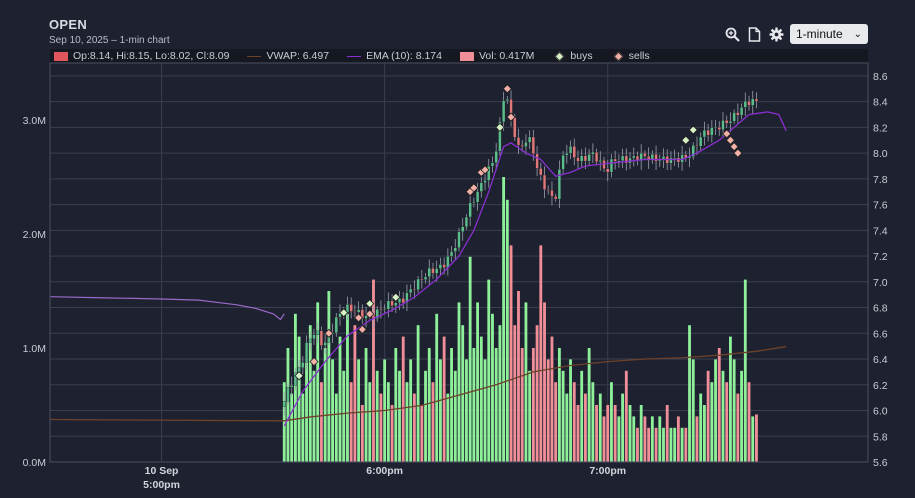 The height and width of the screenshot is (498, 915). Describe the element at coordinates (880, 103) in the screenshot. I see `price-tick-label: 8.4` at that location.